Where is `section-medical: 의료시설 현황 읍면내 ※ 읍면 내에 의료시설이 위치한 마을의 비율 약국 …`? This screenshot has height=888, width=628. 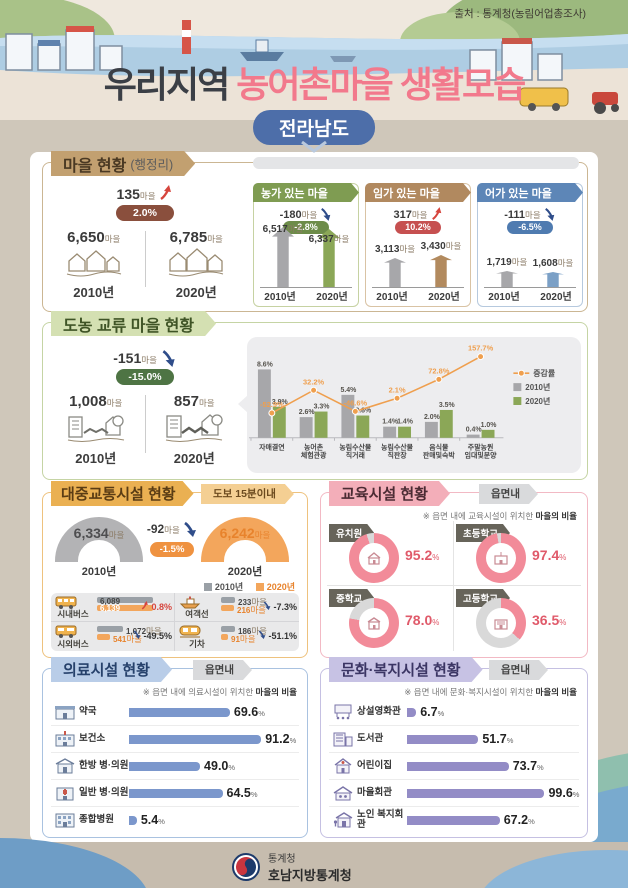
section-medical: 의료시설 현황 읍면내 ※ 읍면 내에 의료시설이 위치한 마을의 비율 약국 … is located at coordinates (175, 753).